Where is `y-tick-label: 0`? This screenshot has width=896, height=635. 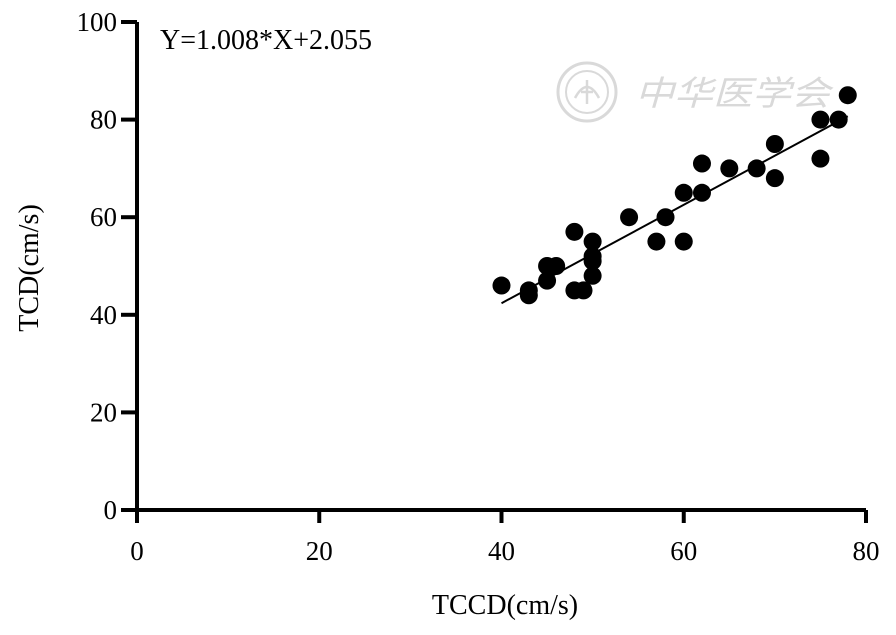 y-tick-label: 0 is located at coordinates (111, 510).